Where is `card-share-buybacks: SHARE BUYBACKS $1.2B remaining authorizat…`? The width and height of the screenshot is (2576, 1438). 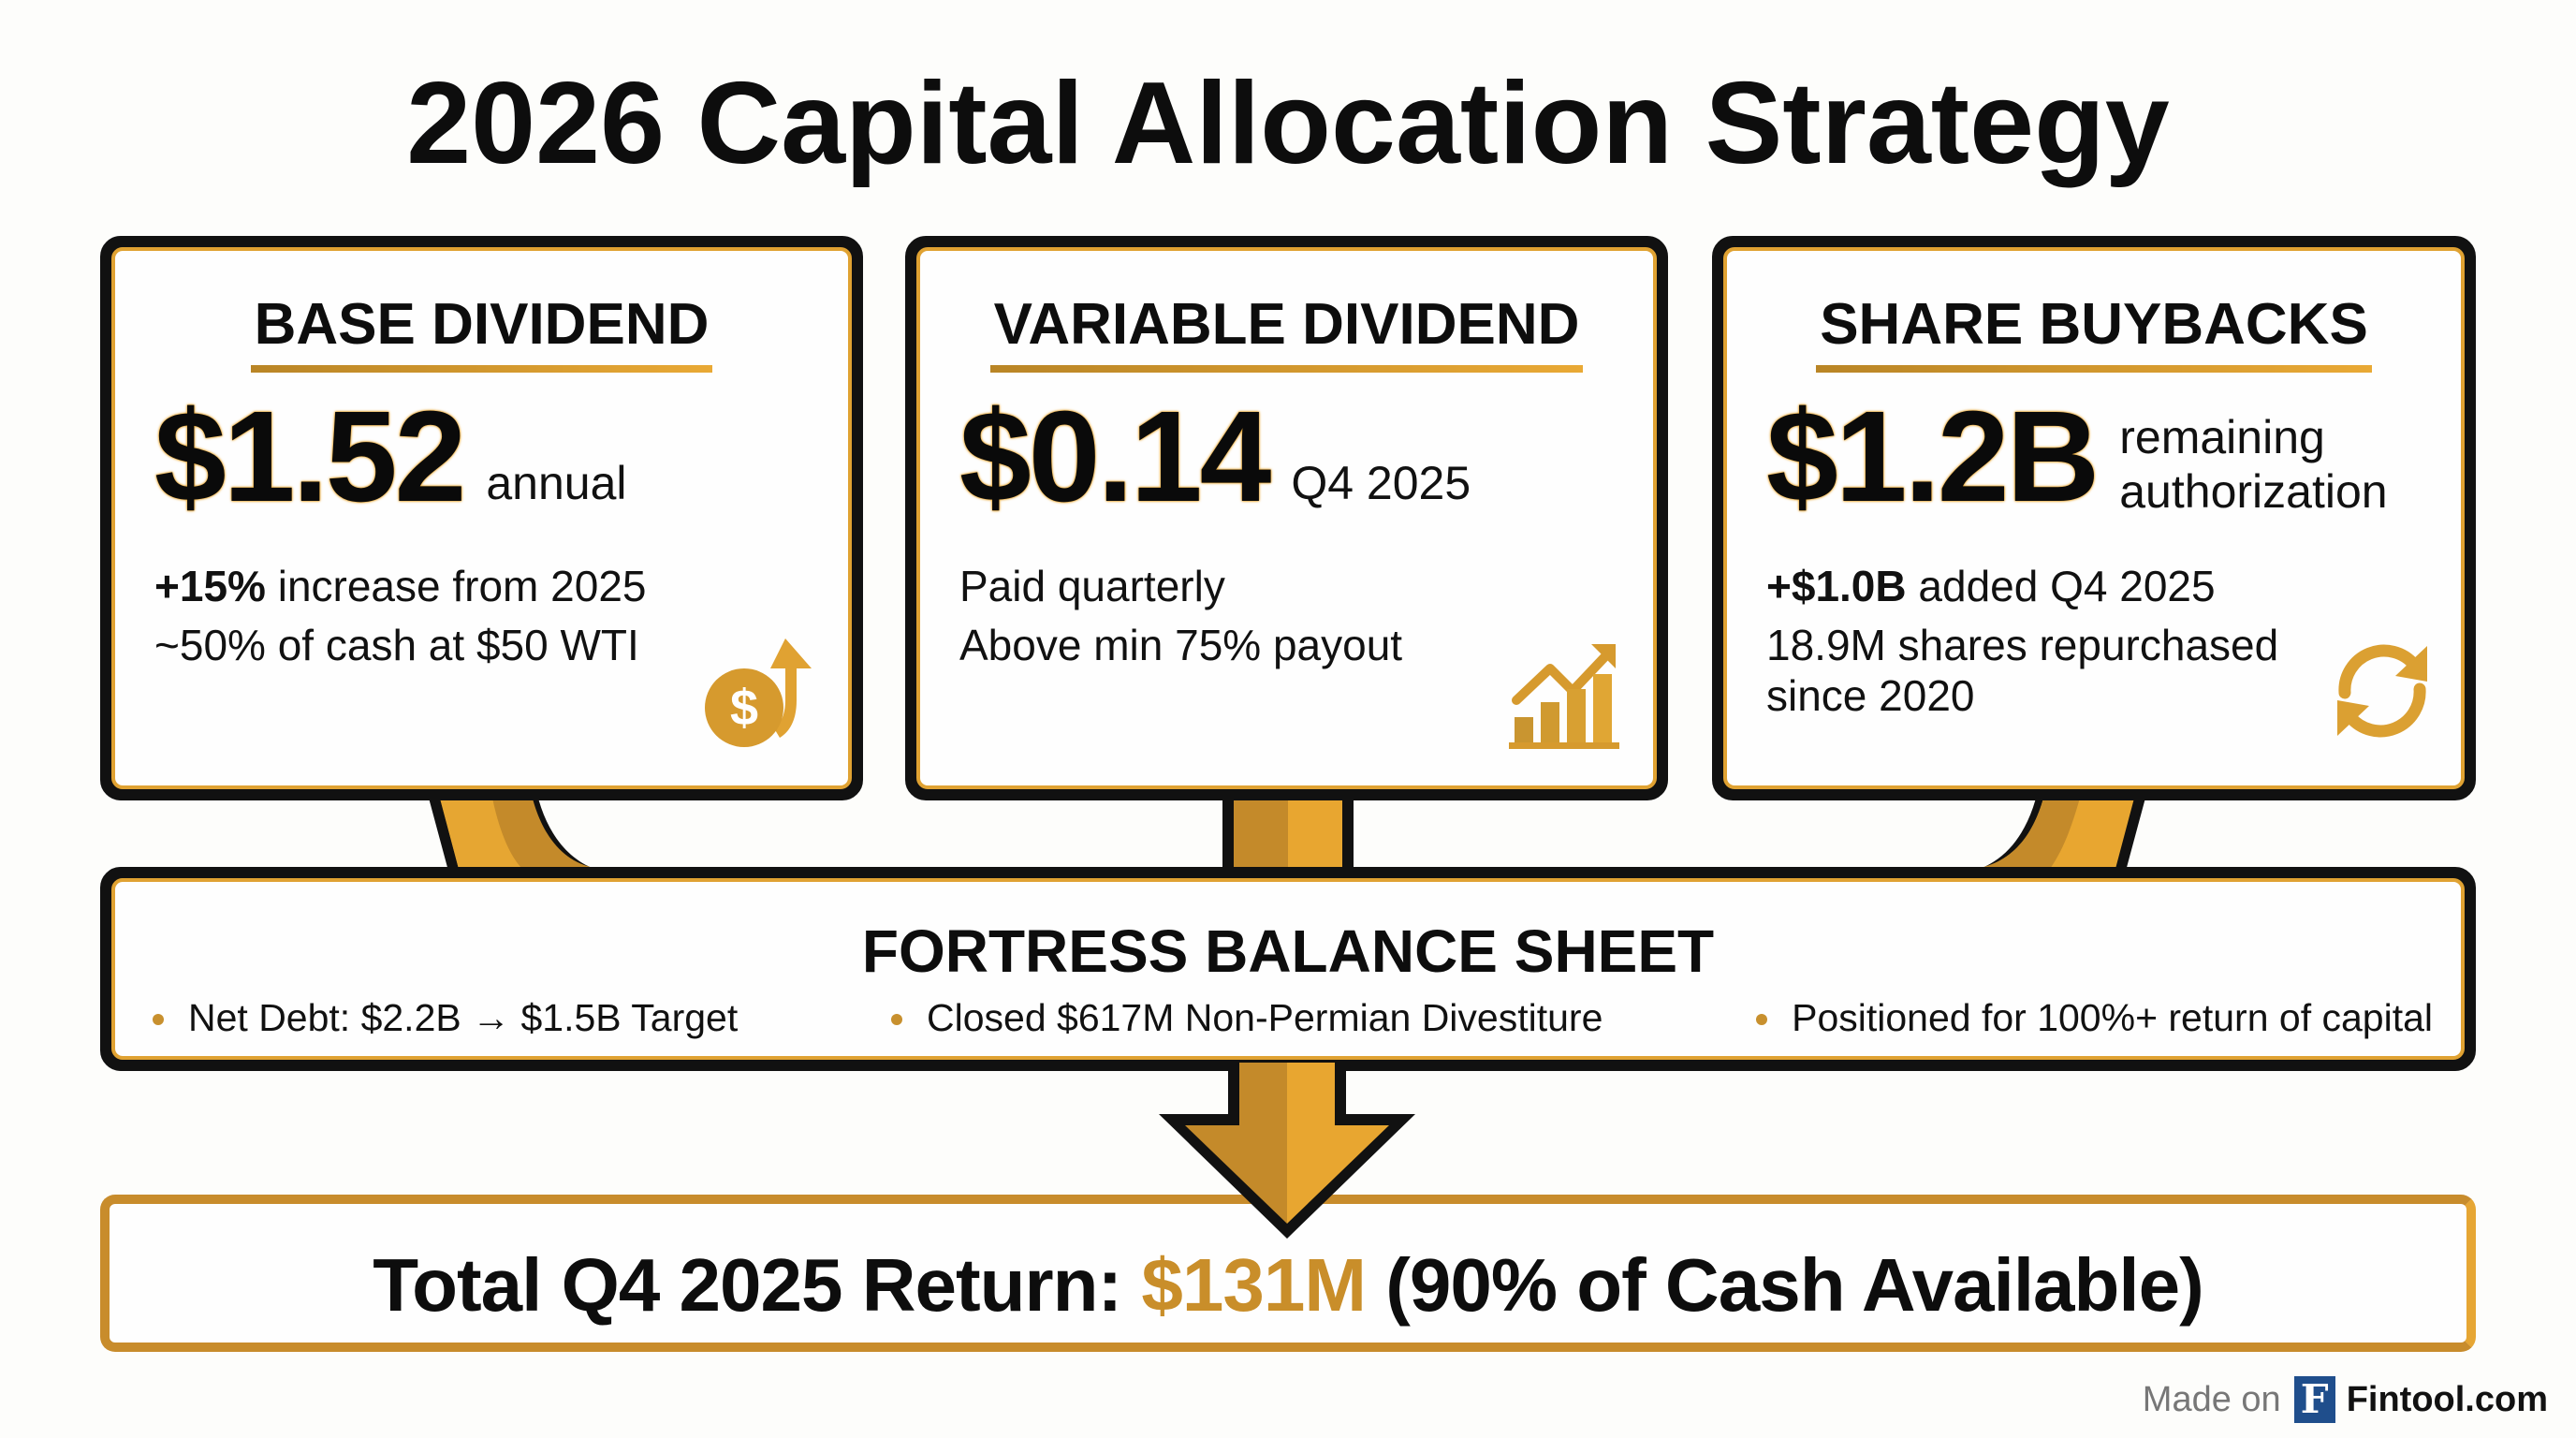
card-share-buybacks: SHARE BUYBACKS $1.2B remaining authorizat… is located at coordinates (2094, 518).